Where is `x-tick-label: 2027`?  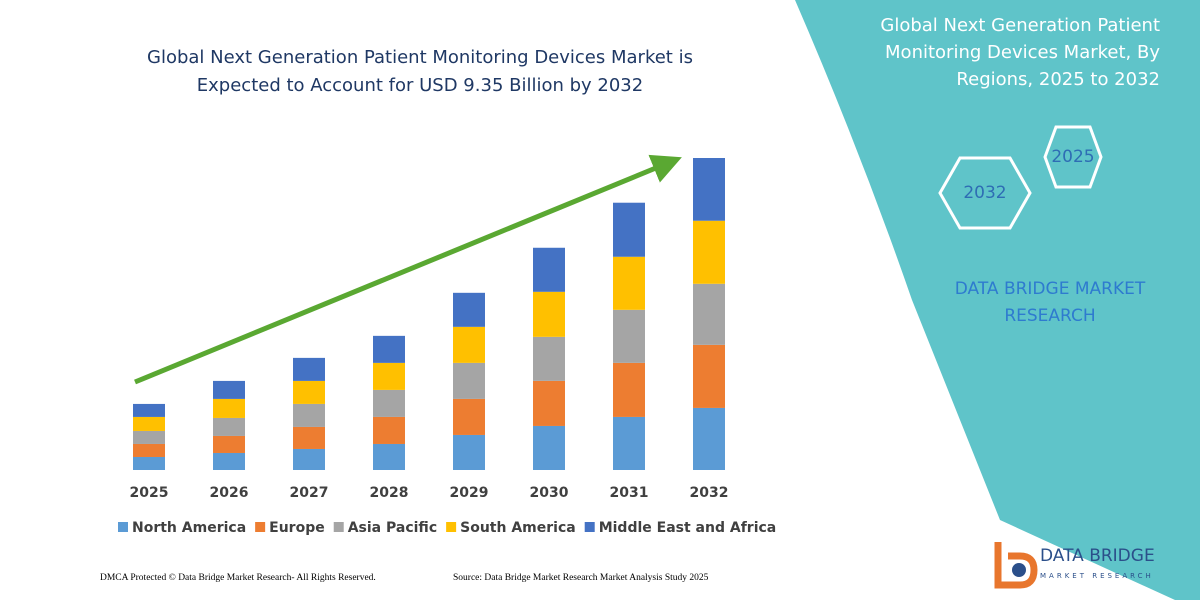 x-tick-label: 2027 is located at coordinates (309, 493).